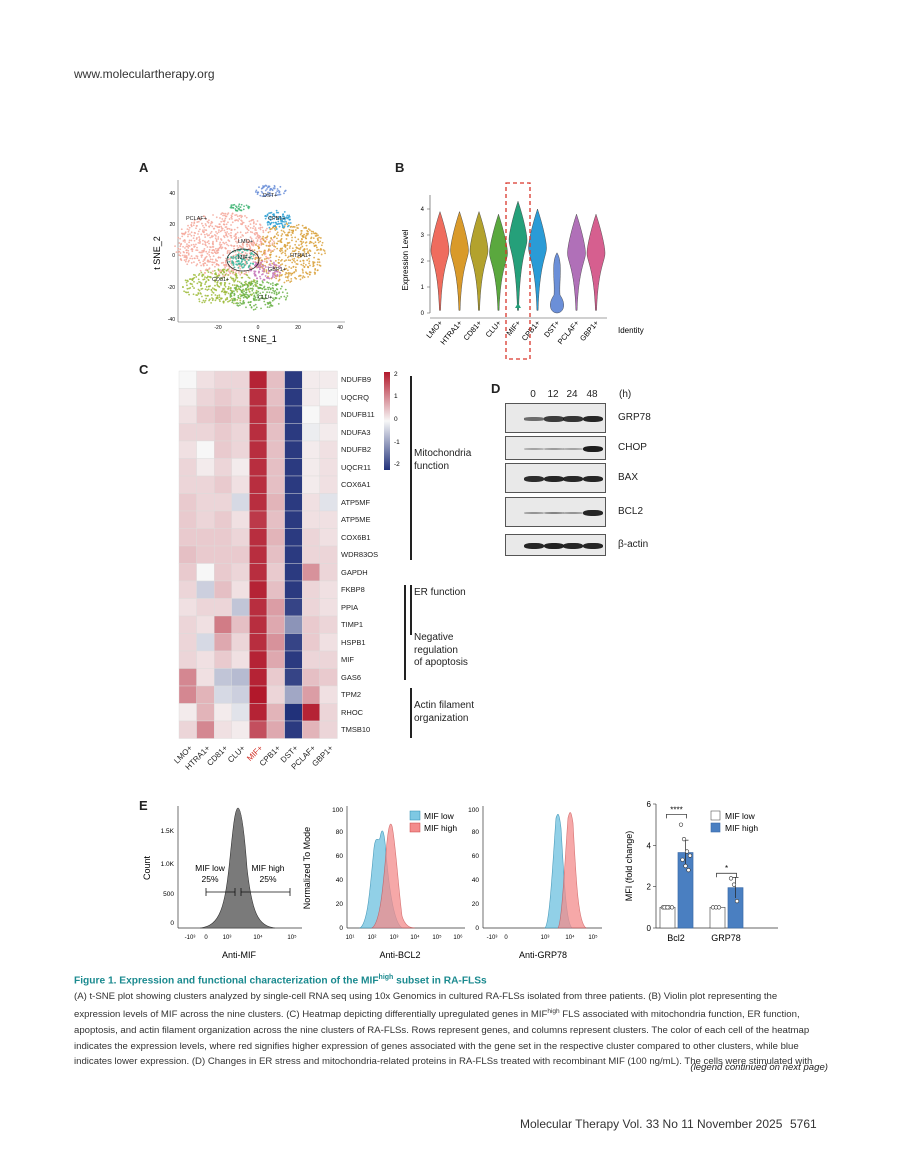  Describe the element at coordinates (625, 394) in the screenshot. I see `timepoint-unit: (h)` at that location.